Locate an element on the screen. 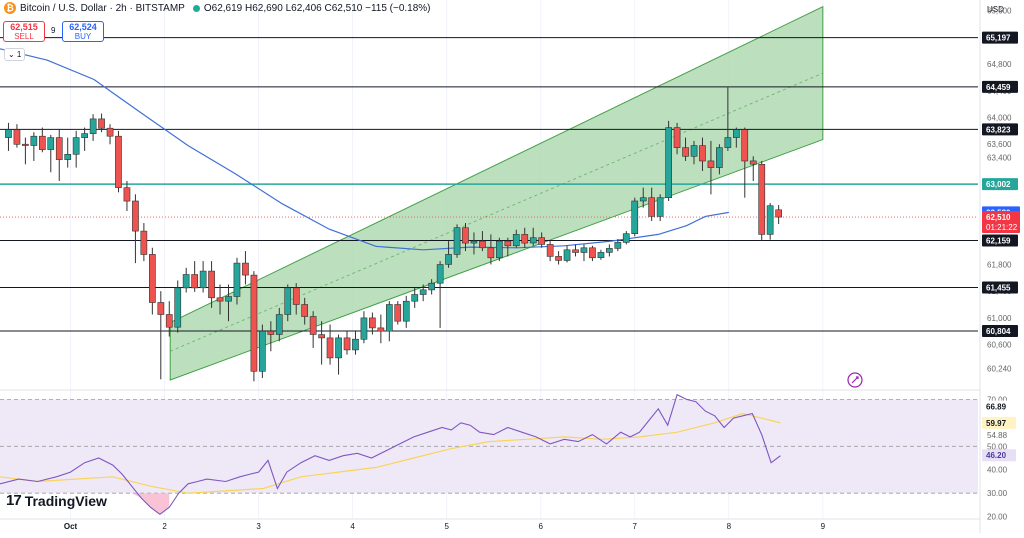  rsi-tick-label: 20.00 is located at coordinates (997, 517).